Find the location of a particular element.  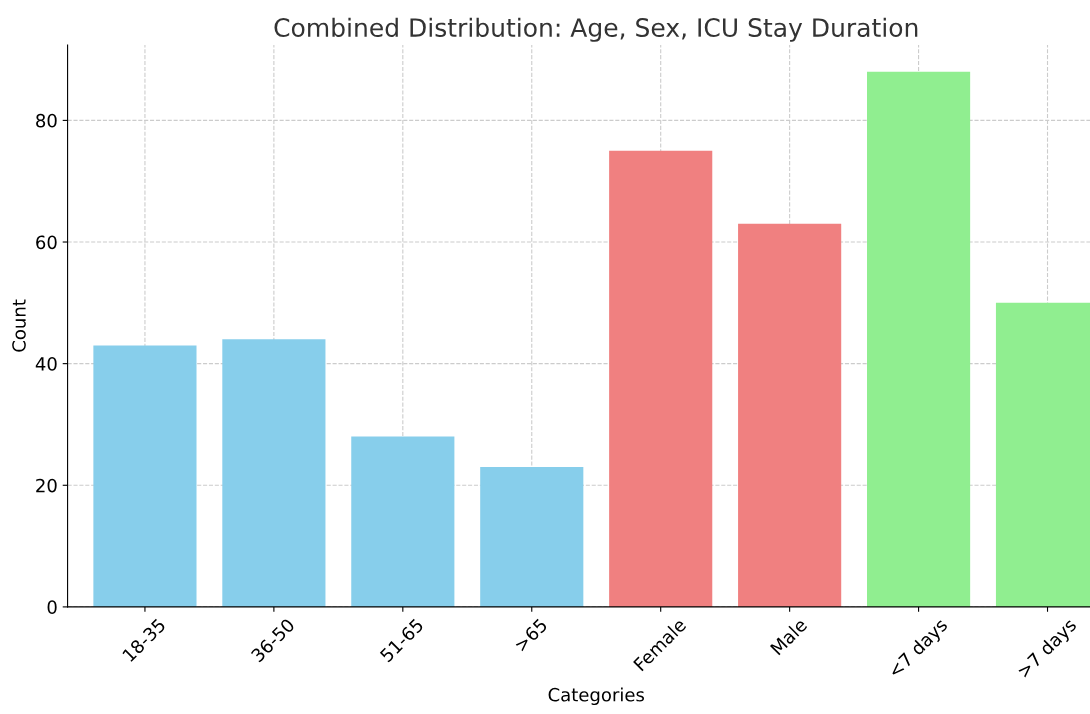

y-tick-label: 20 is located at coordinates (46, 485).